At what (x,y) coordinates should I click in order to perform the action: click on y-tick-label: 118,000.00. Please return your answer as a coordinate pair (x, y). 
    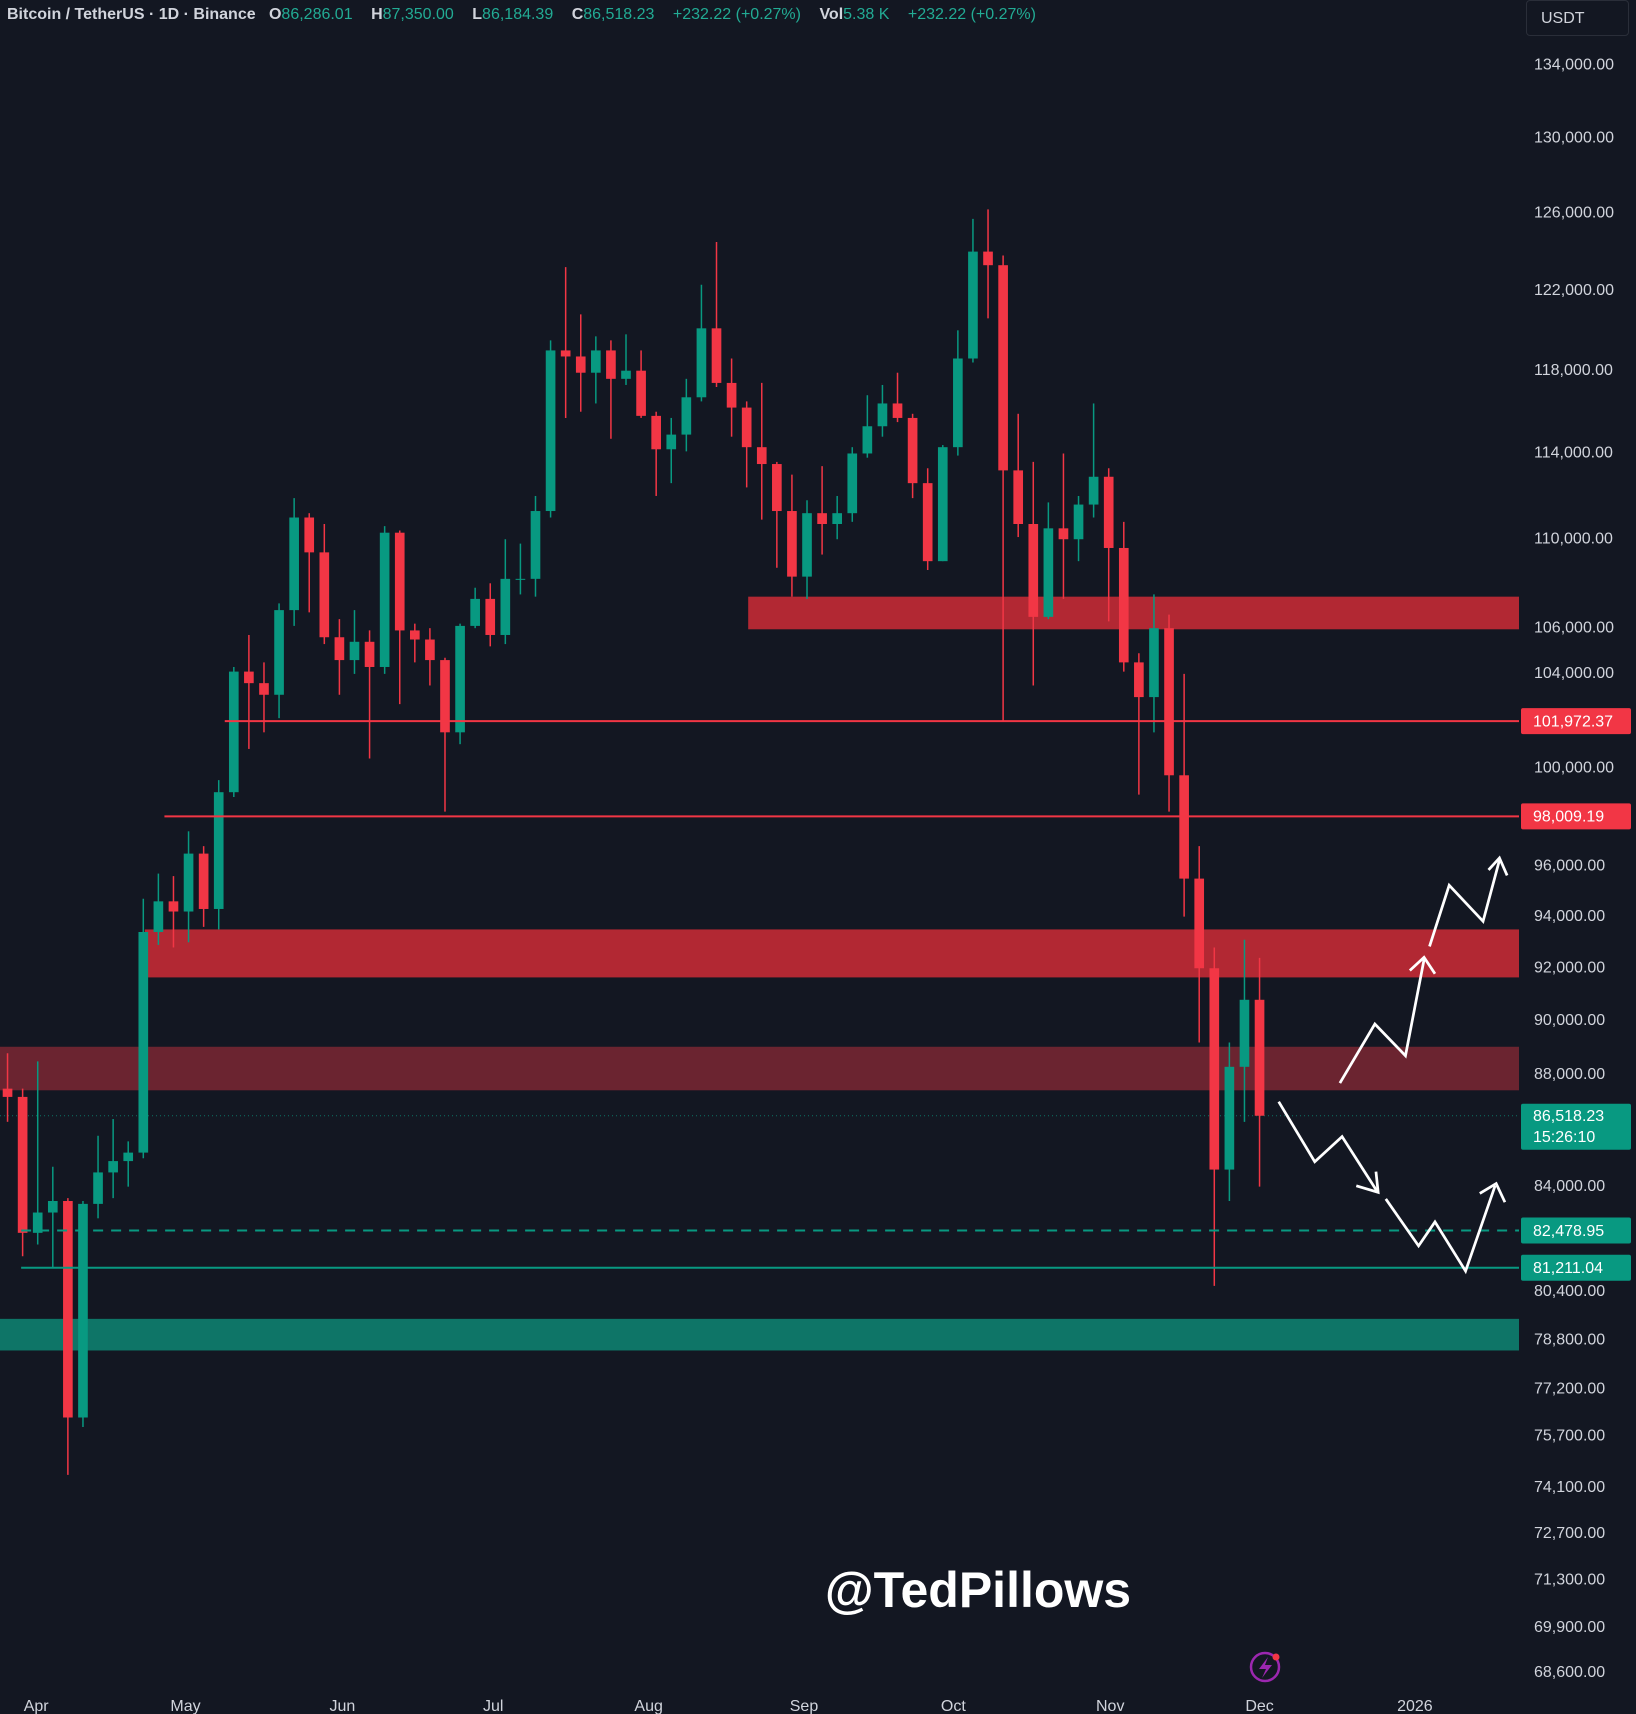
    Looking at the image, I should click on (1573, 370).